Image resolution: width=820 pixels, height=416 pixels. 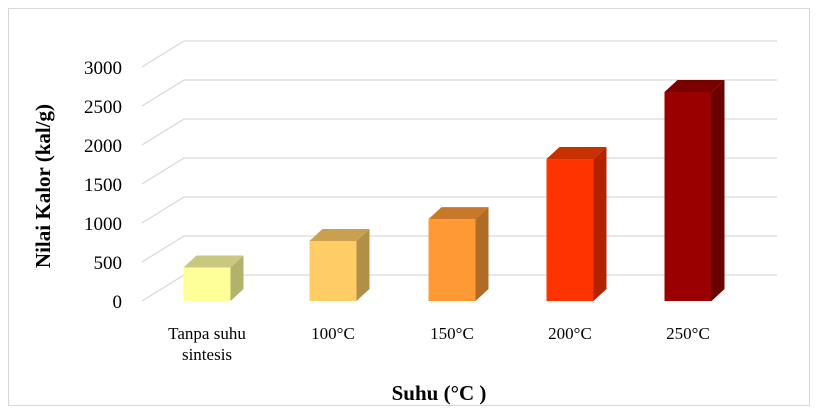 What do you see at coordinates (108, 263) in the screenshot?
I see `y-tick-label: 500` at bounding box center [108, 263].